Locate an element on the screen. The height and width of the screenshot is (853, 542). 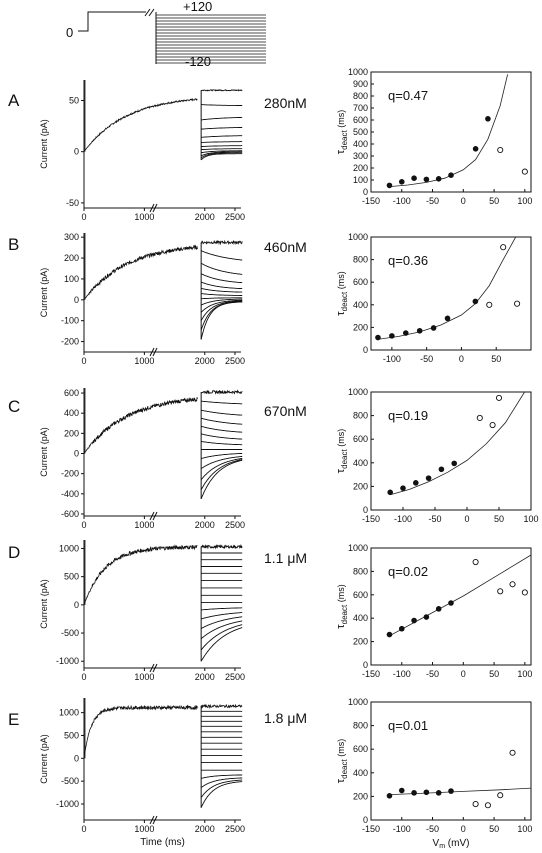
q-annotation: q=0.47 is located at coordinates (408, 95).